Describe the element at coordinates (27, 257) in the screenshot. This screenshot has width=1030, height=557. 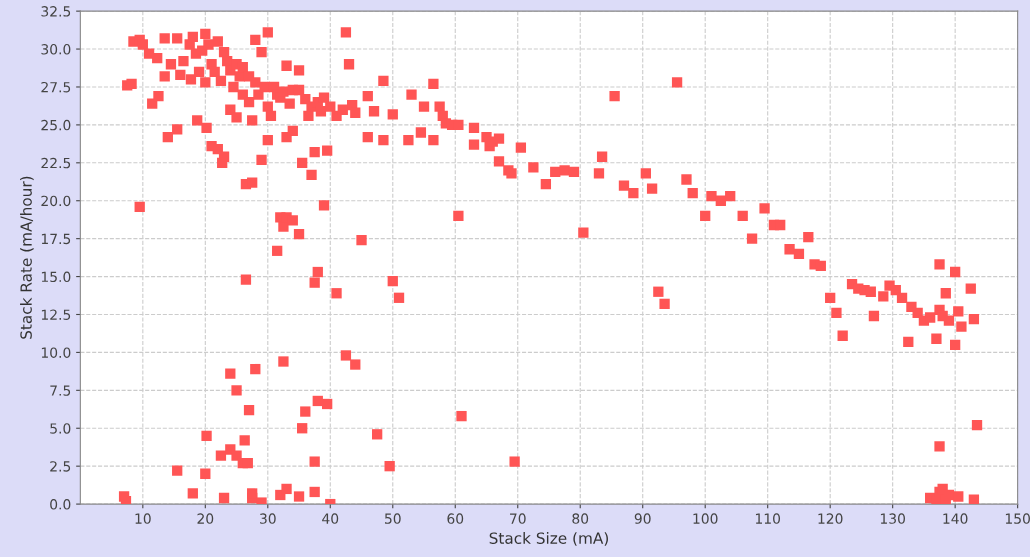
I see `y-axis-title: Stack Rate (mA/hour)` at that location.